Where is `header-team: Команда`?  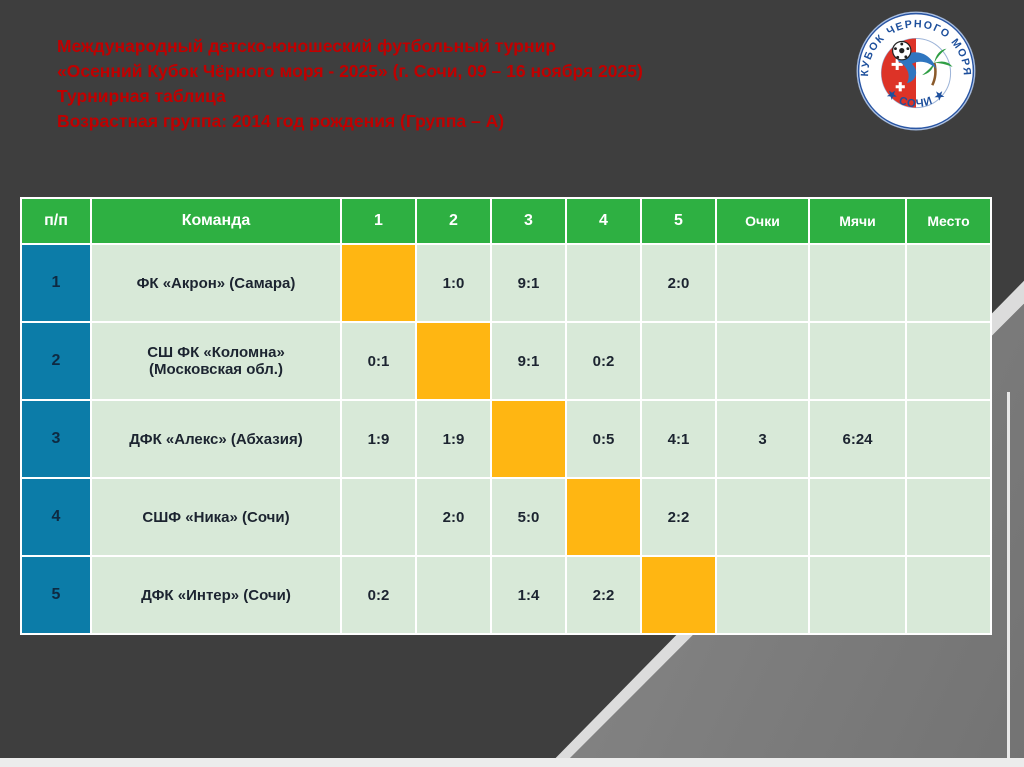
header-team: Команда is located at coordinates (216, 221).